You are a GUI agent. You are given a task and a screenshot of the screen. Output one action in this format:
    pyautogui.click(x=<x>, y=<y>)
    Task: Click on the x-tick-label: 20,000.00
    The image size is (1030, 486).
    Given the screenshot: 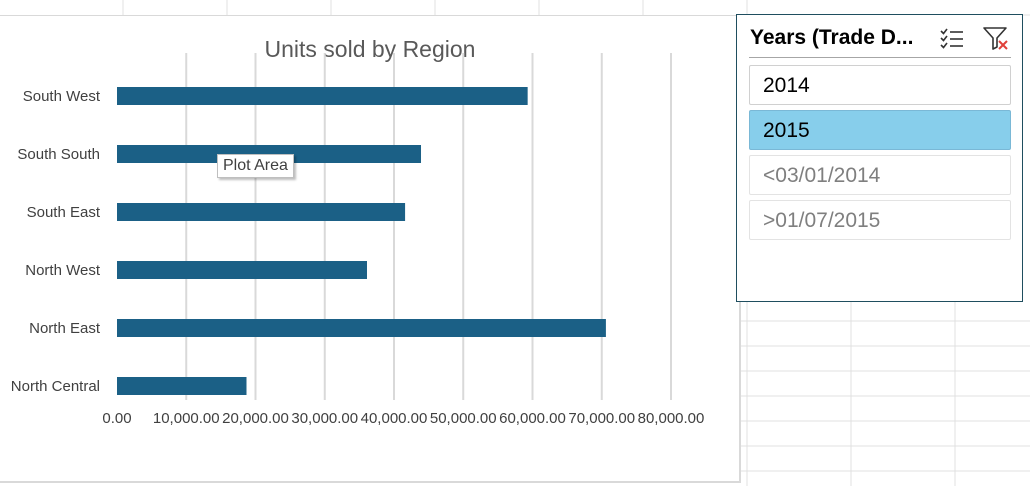 What is the action you would take?
    pyautogui.click(x=255, y=418)
    